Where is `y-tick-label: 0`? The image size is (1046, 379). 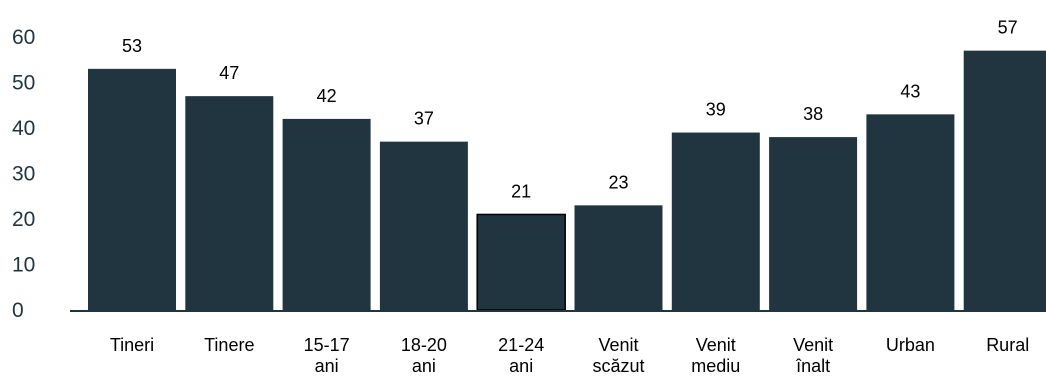 y-tick-label: 0 is located at coordinates (18, 310).